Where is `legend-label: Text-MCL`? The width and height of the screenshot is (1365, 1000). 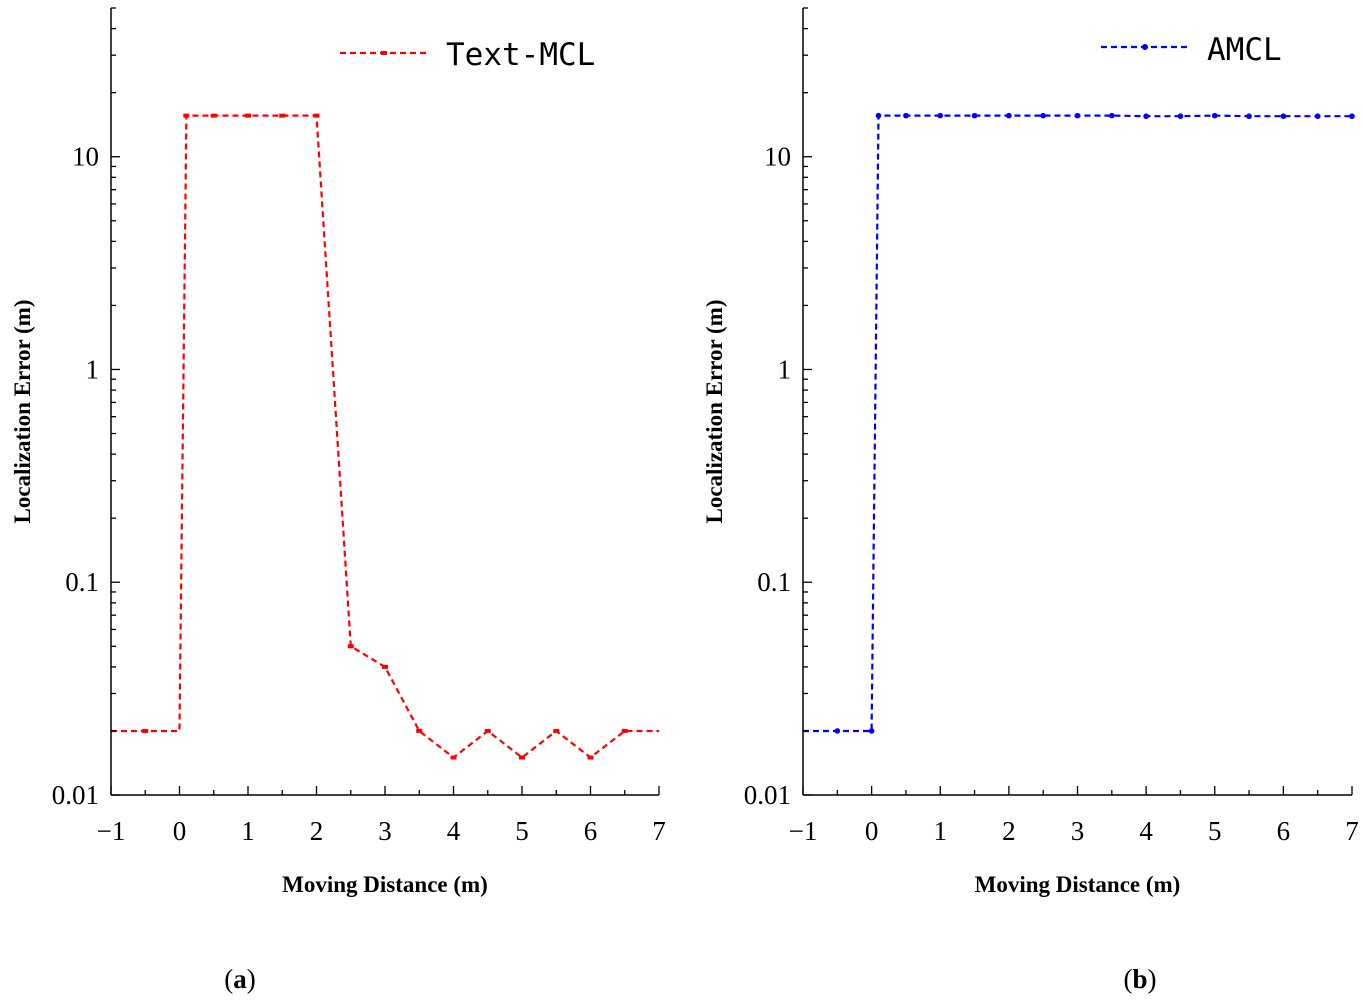 legend-label: Text-MCL is located at coordinates (520, 55).